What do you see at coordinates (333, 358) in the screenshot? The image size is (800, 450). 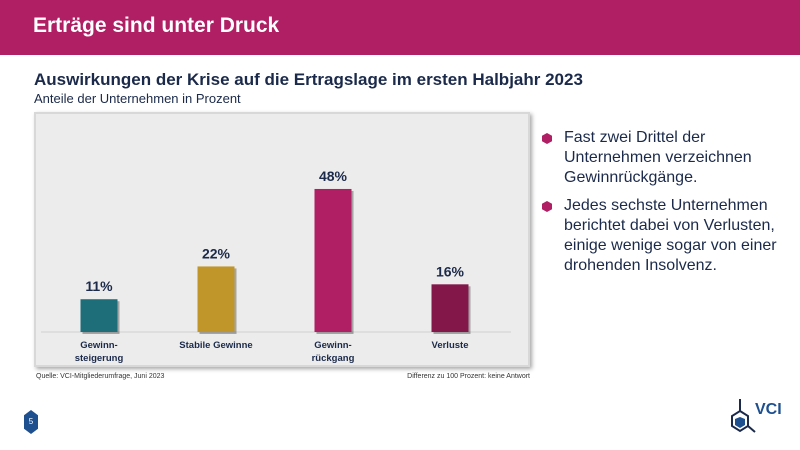 I see `category-label: rückgang` at bounding box center [333, 358].